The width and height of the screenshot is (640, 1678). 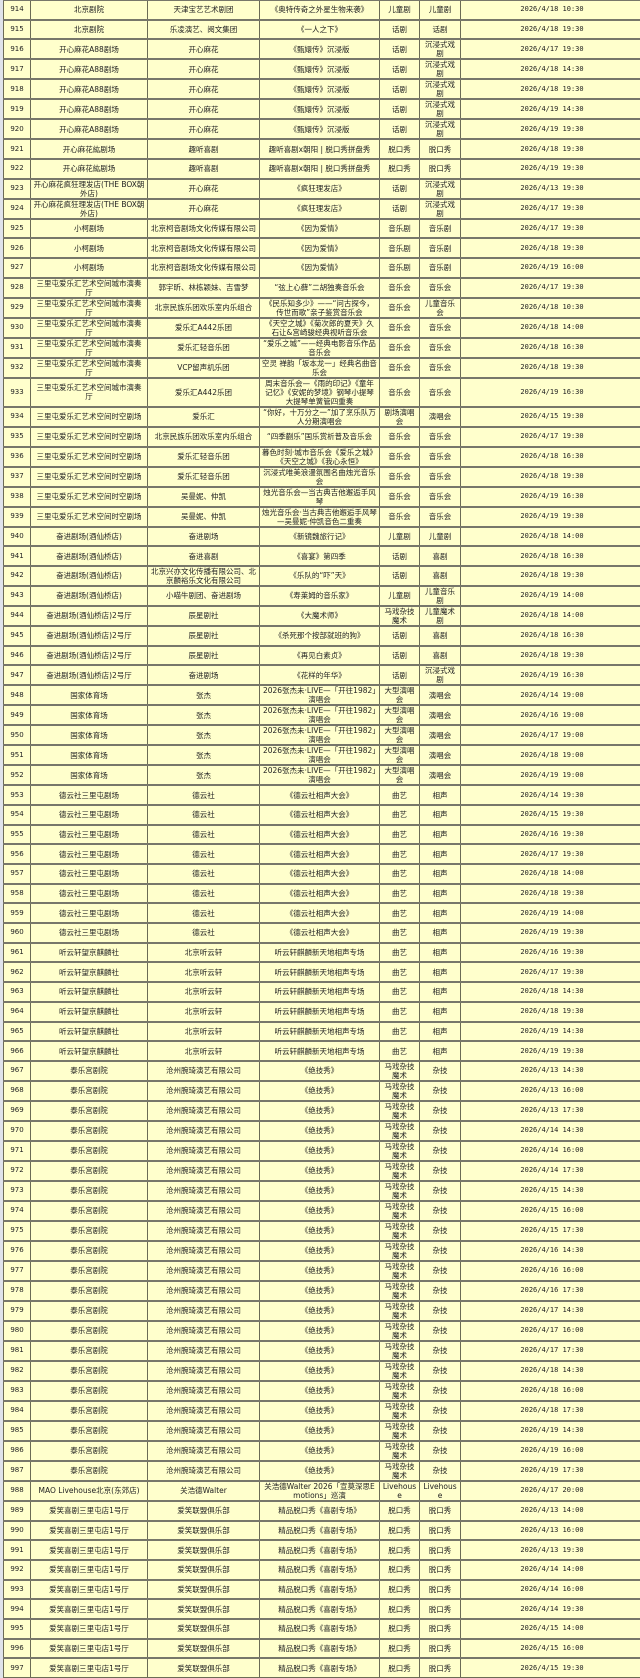 I want to click on show-time-cell: 2026/4/17 19:30, so click(x=550, y=288).